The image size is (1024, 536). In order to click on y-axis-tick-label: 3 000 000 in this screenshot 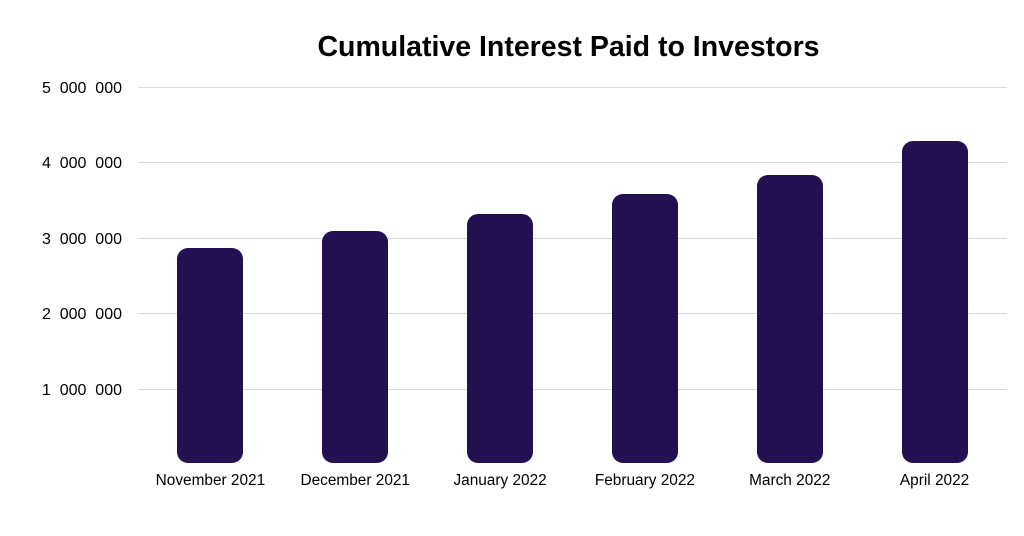, I will do `click(82, 239)`.